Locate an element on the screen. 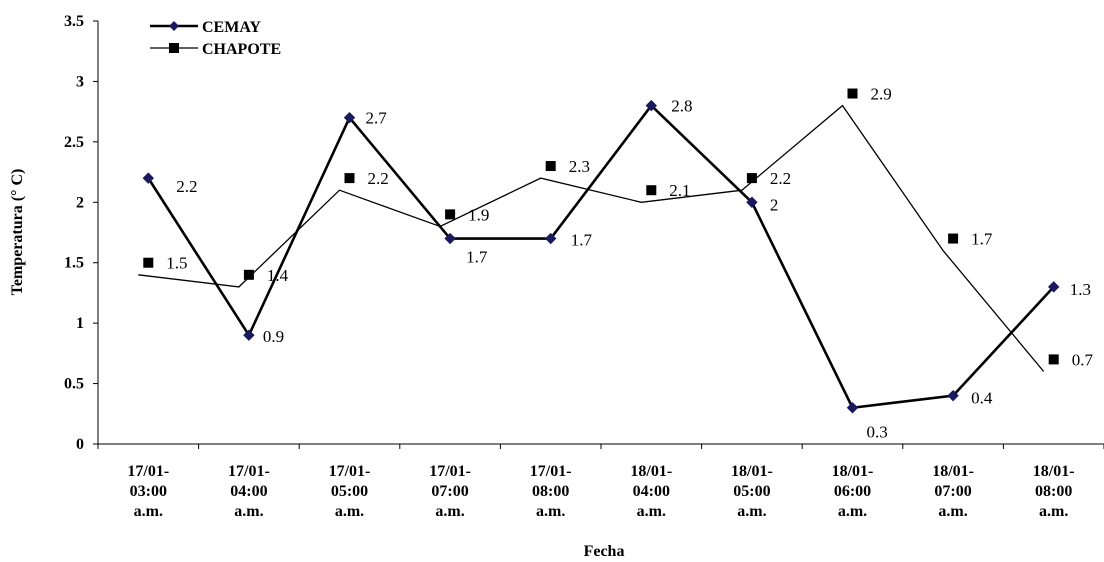 Image resolution: width=1104 pixels, height=562 pixels. chapote-data-label: 2.9 is located at coordinates (881, 94).